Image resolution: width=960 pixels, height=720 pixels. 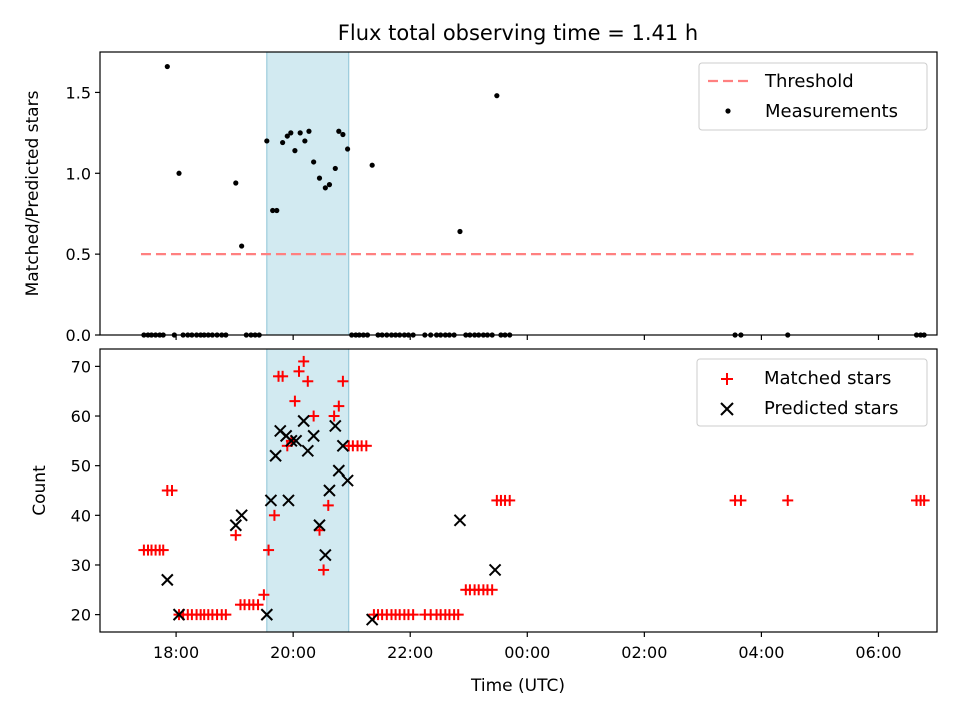 I want to click on bottom-x-ticks: 18:00 20:00 22:00 00:00 02:00 04:00 06:00, so click(x=527, y=647).